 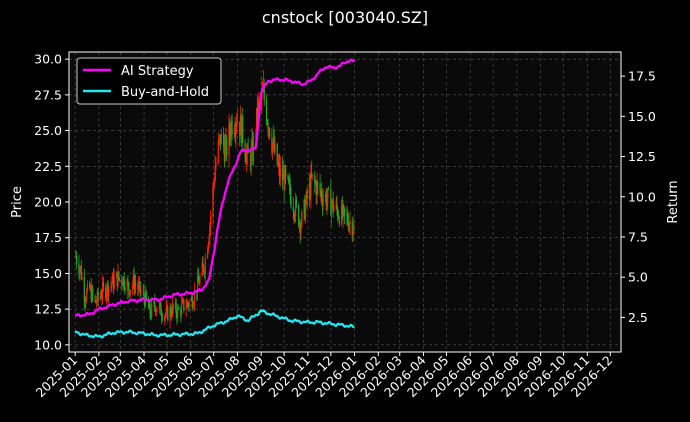 What do you see at coordinates (48, 59) in the screenshot?
I see `left-tick-label: 30.0` at bounding box center [48, 59].